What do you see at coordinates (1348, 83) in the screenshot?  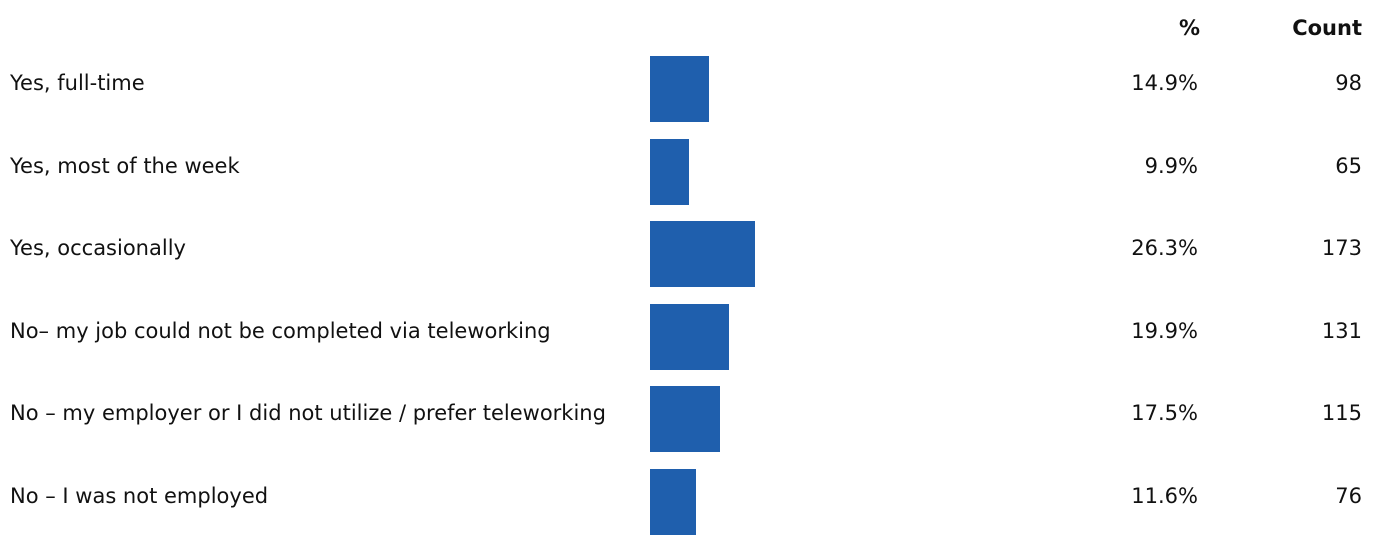 I see `count-value: 98` at bounding box center [1348, 83].